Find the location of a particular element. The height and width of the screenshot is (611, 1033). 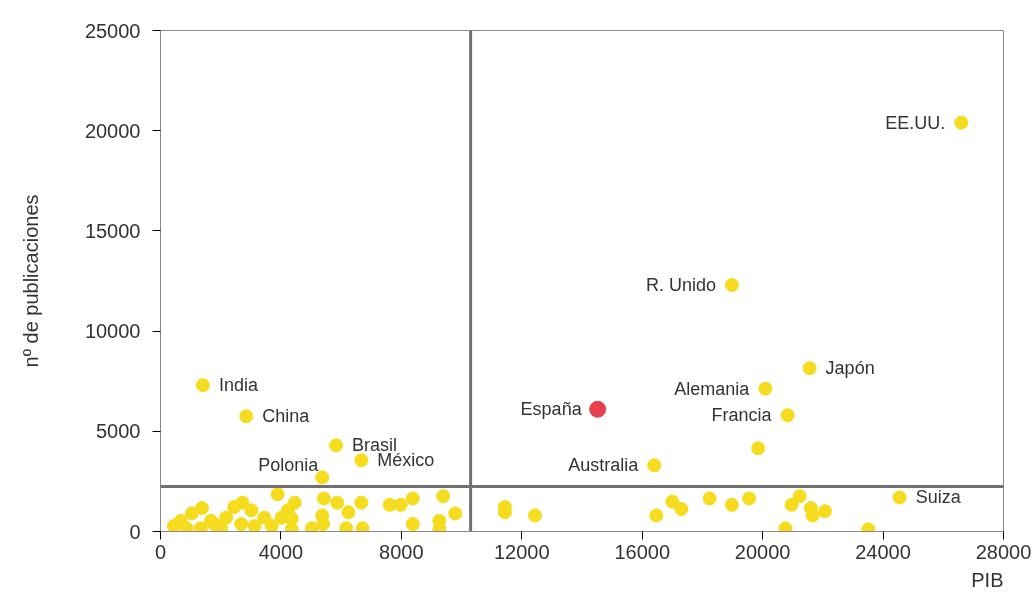

annotation: España is located at coordinates (551, 409).